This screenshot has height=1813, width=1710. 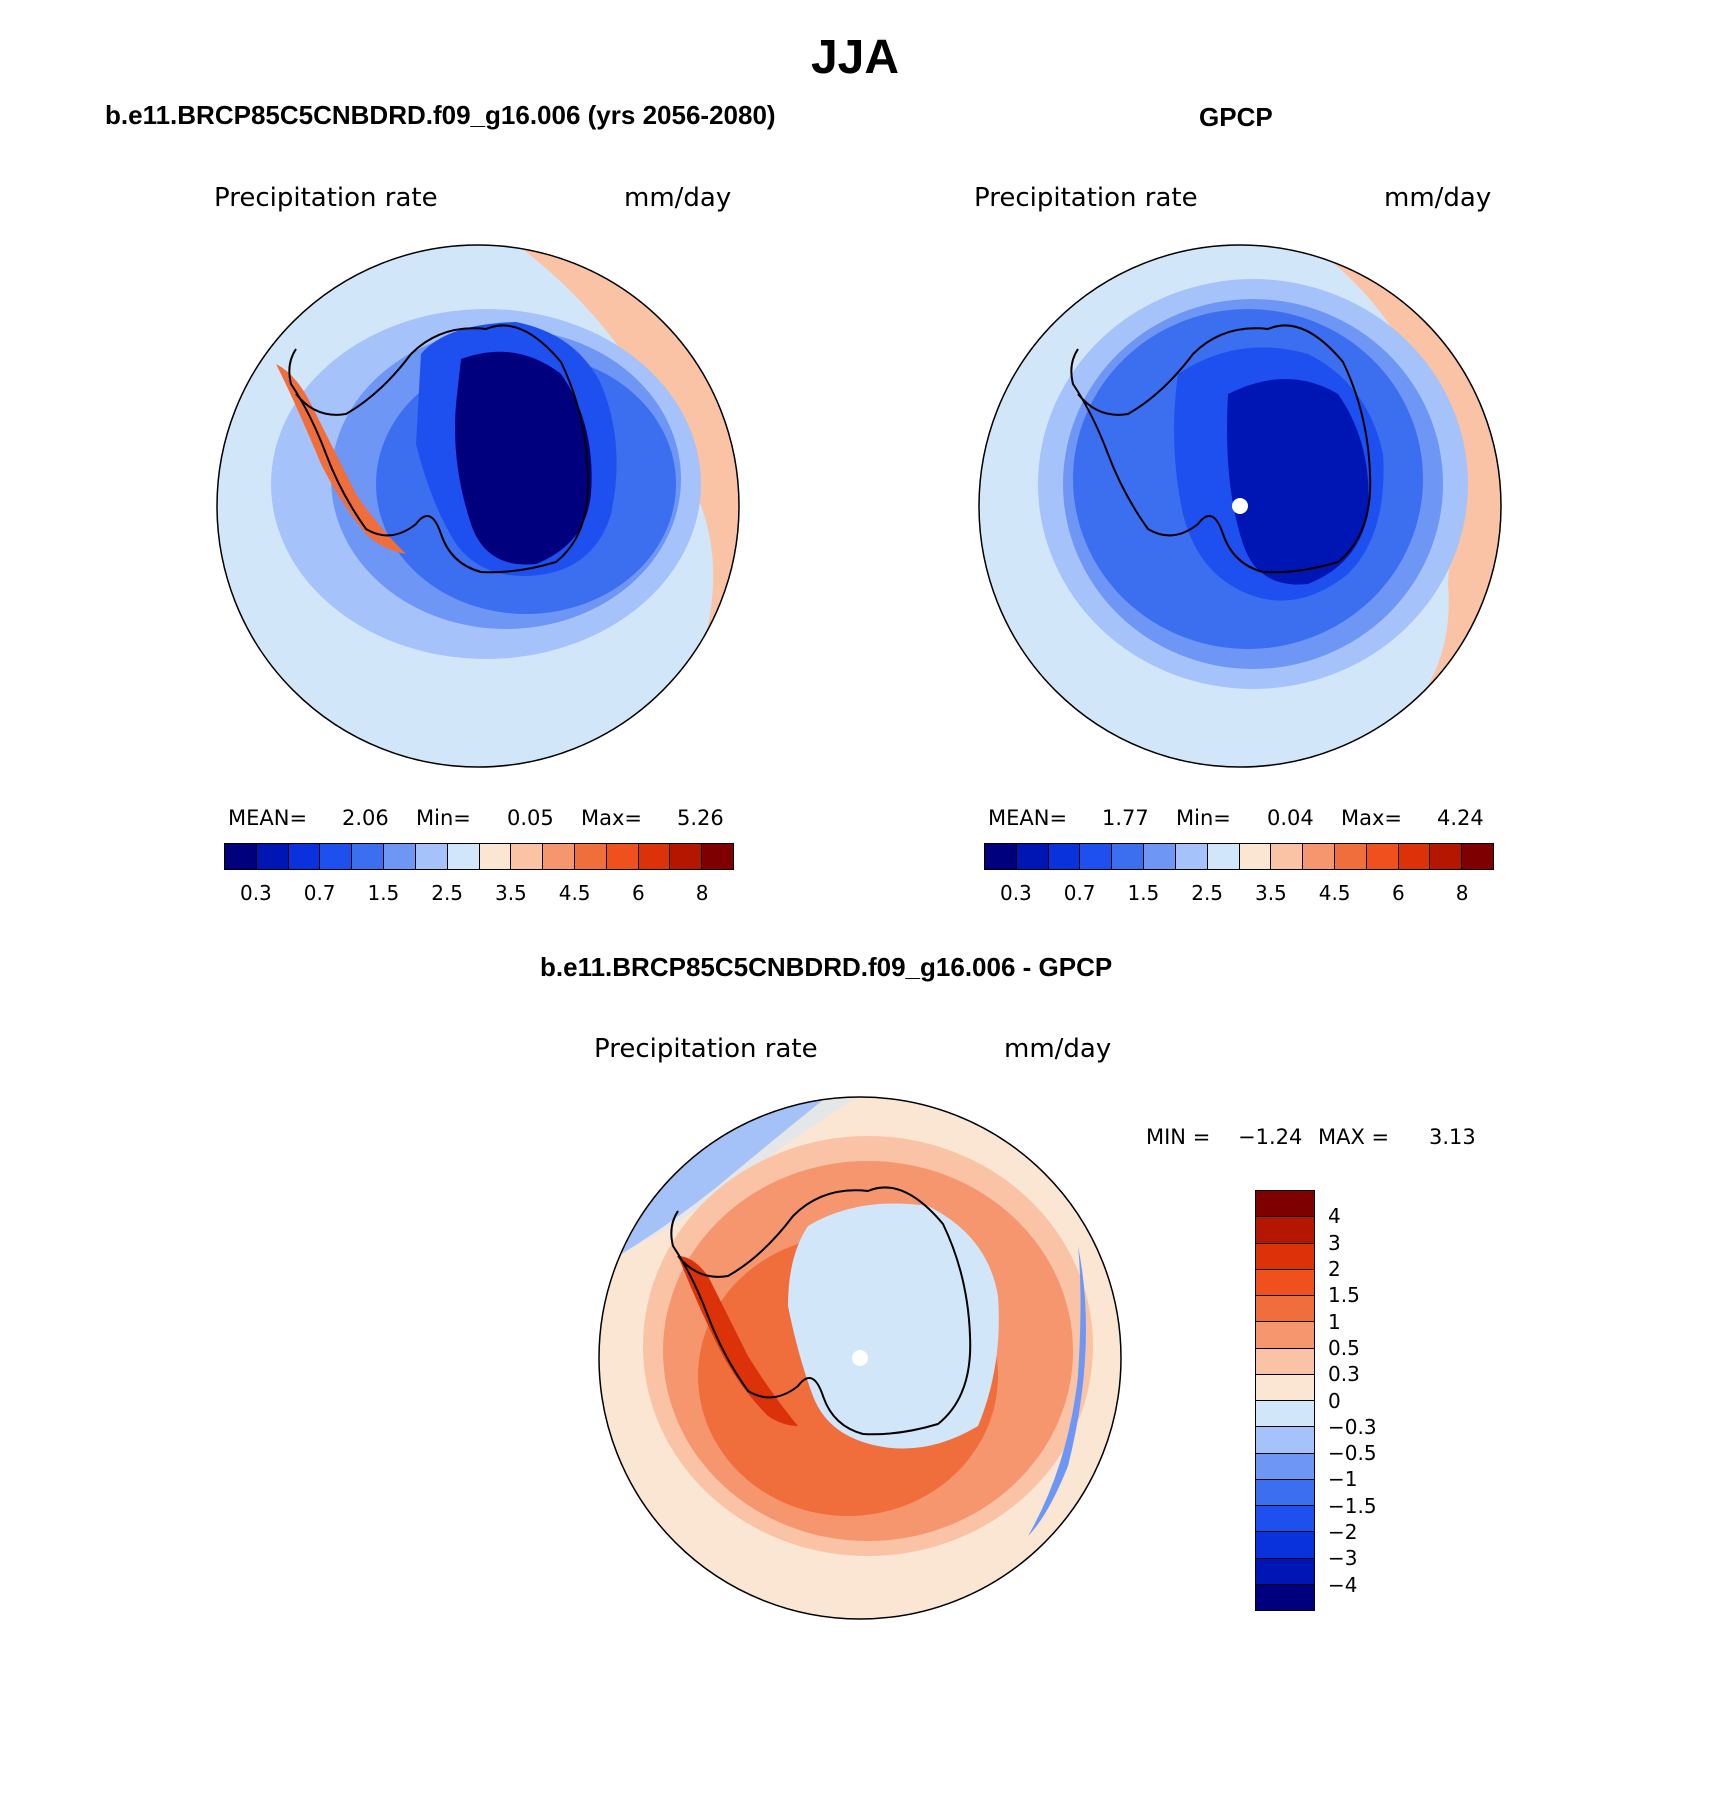 I want to click on colorbar-tick-label: 2, so click(x=1334, y=1268).